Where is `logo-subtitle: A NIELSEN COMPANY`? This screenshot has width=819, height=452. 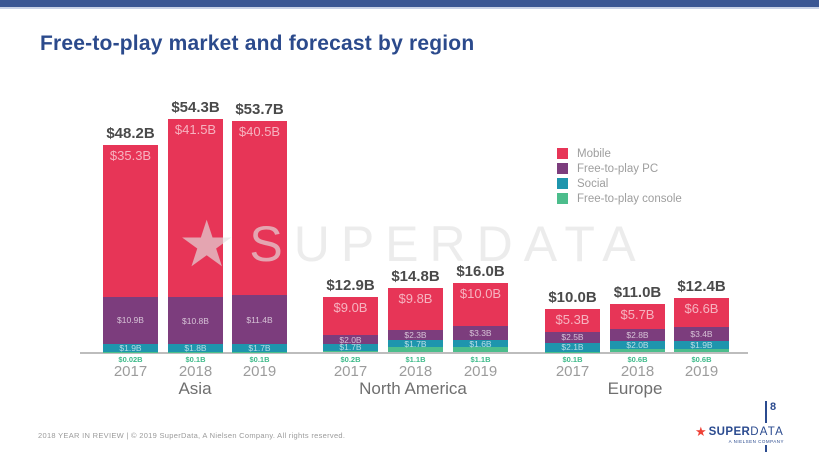 logo-subtitle: A NIELSEN COMPANY is located at coordinates (756, 441).